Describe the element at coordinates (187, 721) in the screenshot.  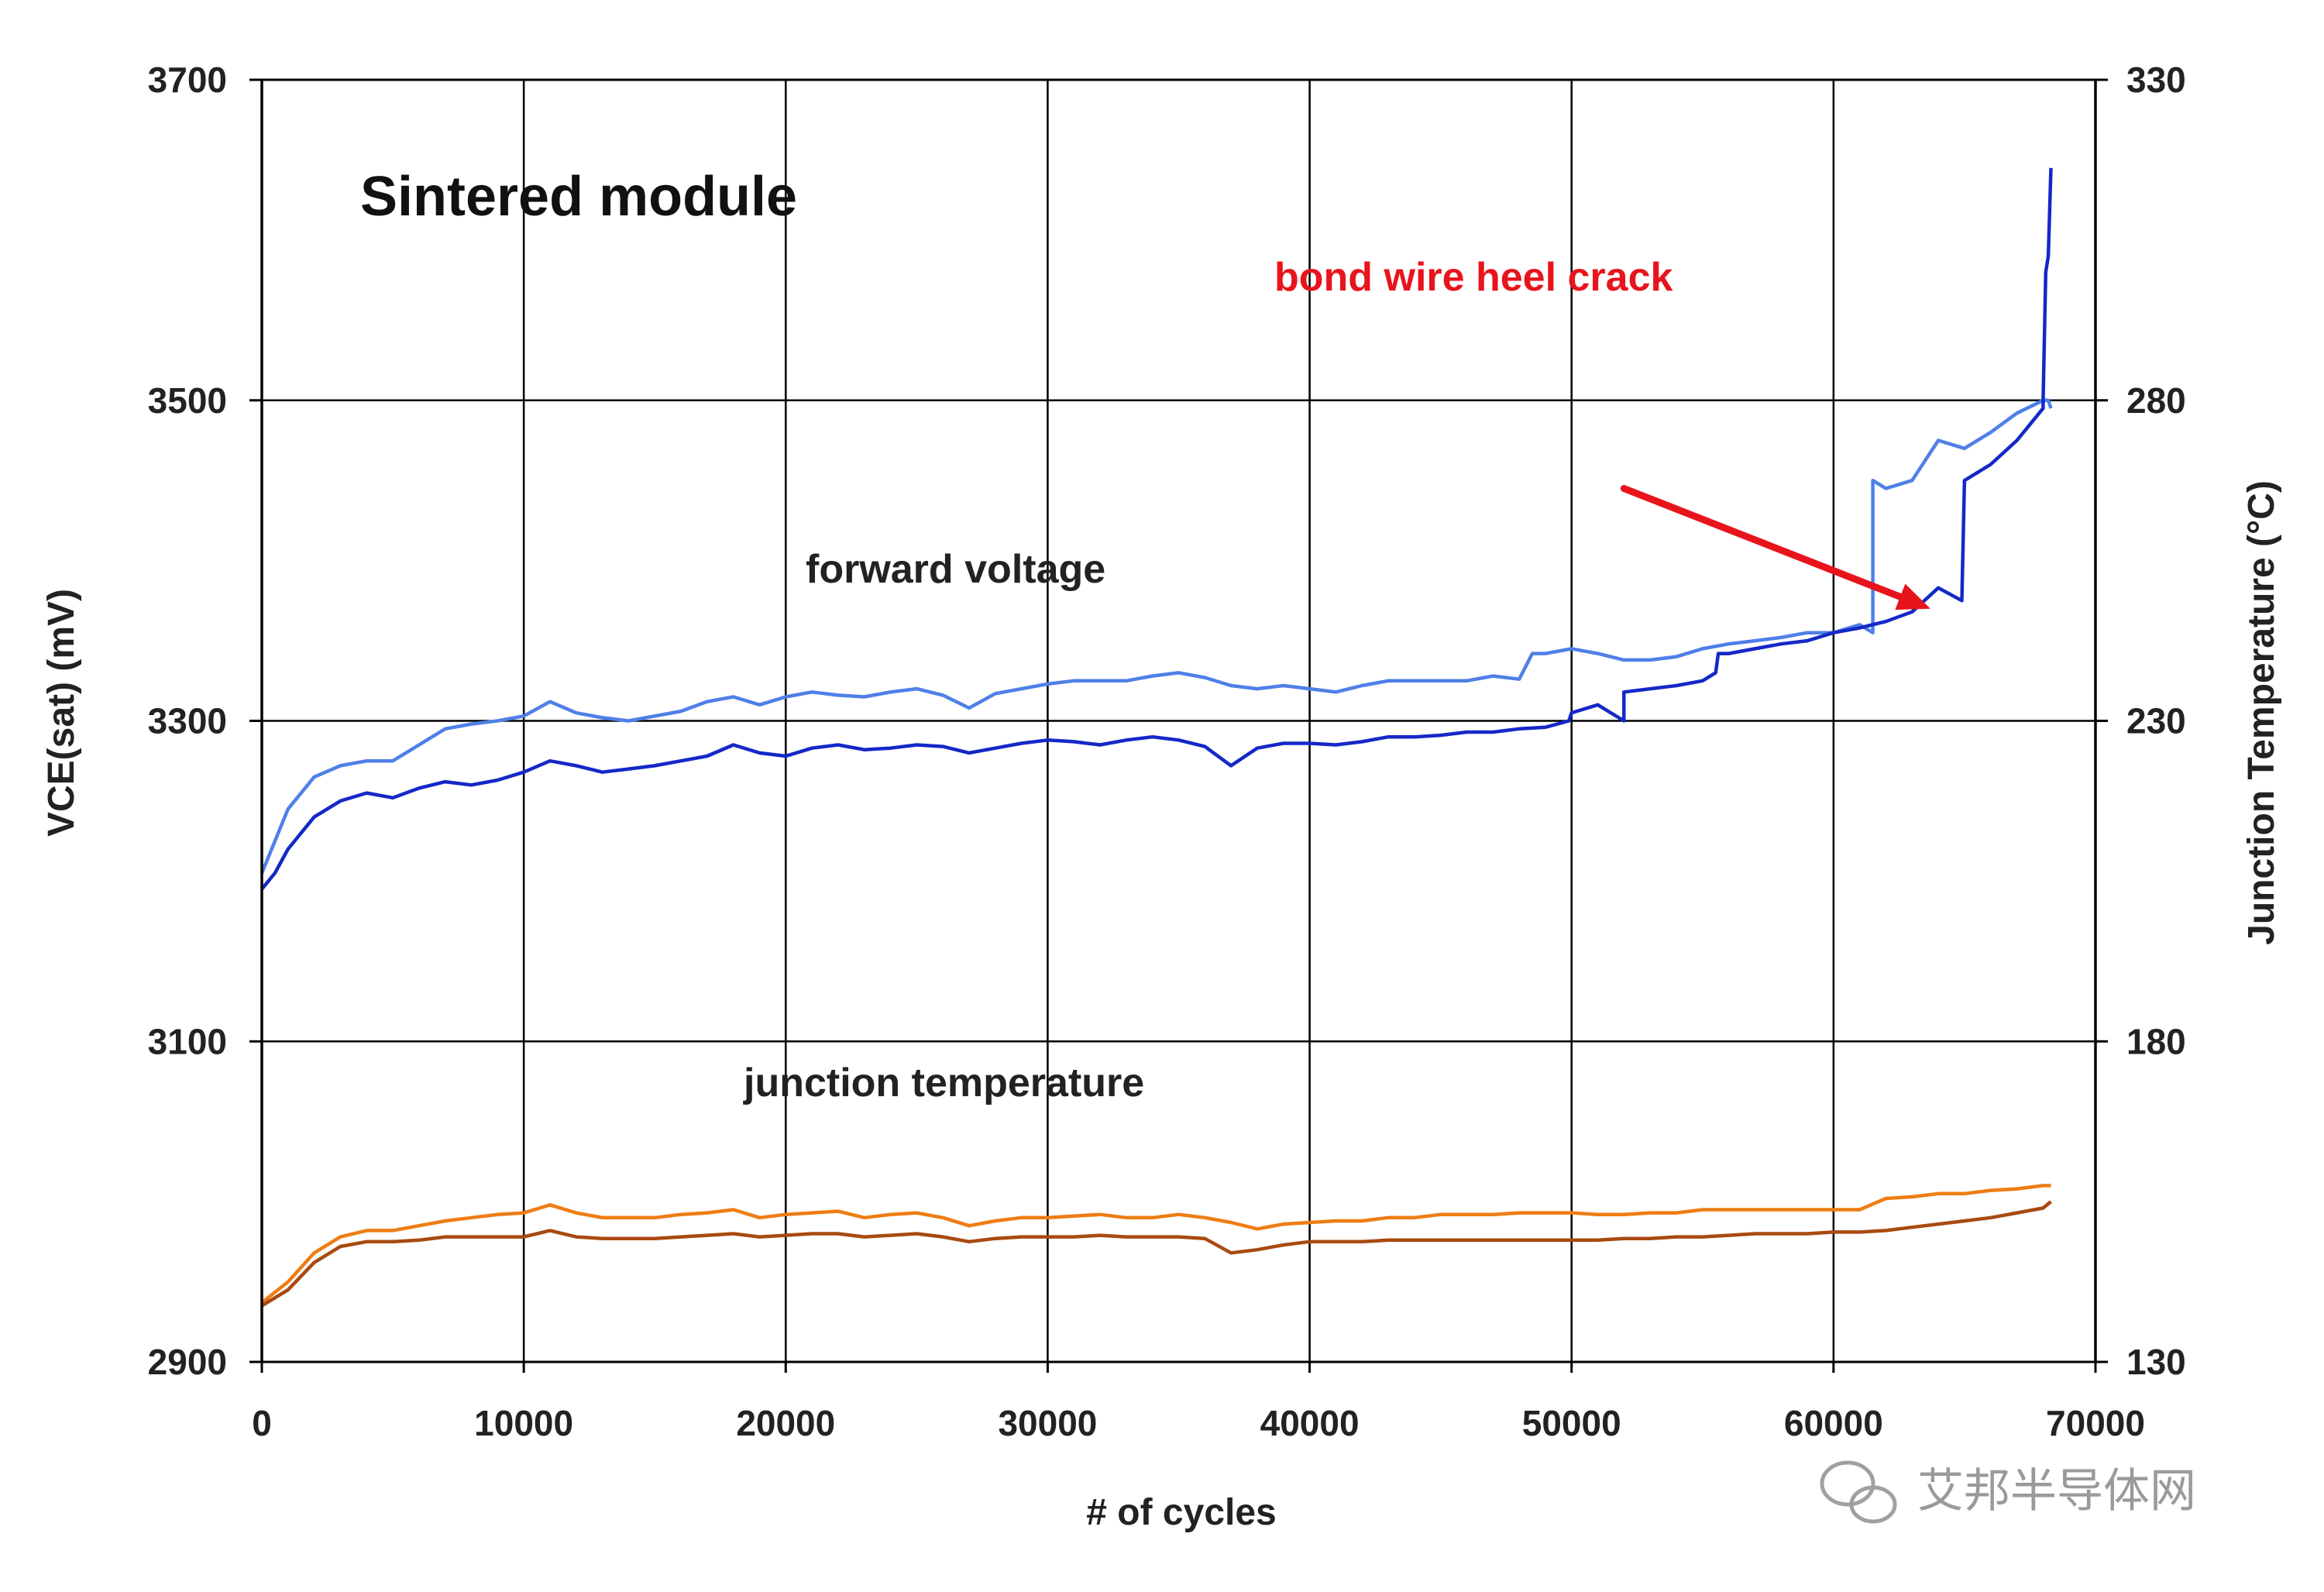
I see `y-tick-label: 3300` at that location.